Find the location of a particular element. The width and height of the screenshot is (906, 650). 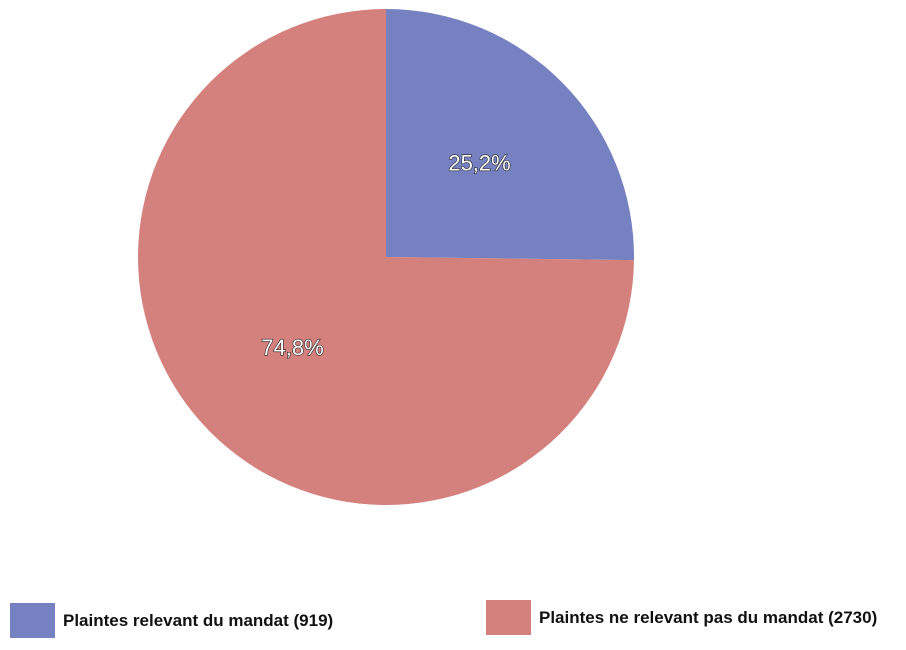

legend-label: Plaintes relevant du mandat (919) is located at coordinates (198, 620).